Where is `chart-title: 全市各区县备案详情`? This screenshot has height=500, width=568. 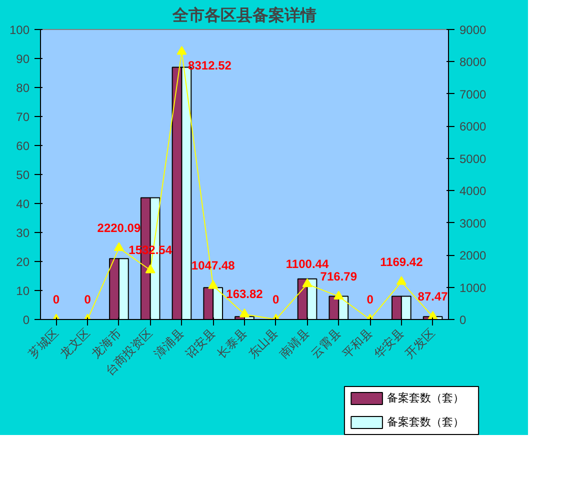 chart-title: 全市各区县备案详情 is located at coordinates (244, 15).